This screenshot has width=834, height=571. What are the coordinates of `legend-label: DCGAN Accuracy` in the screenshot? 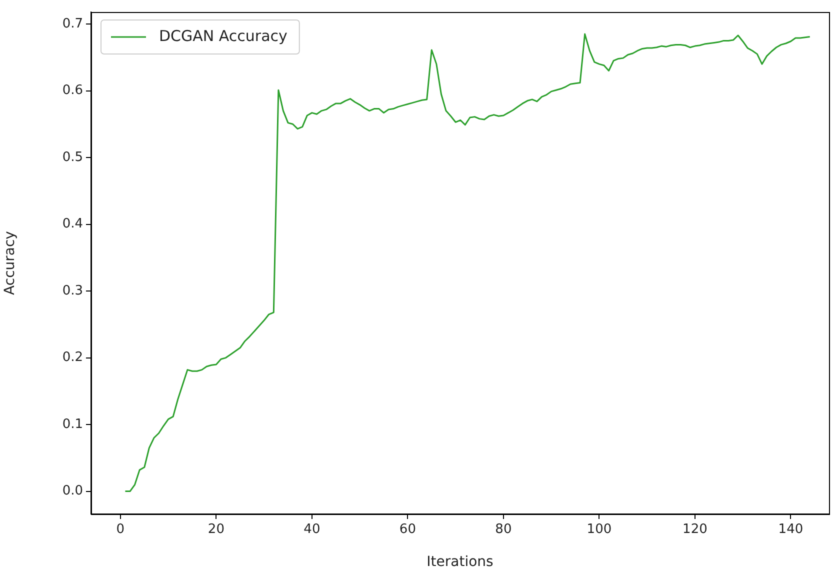 It's located at (223, 35).